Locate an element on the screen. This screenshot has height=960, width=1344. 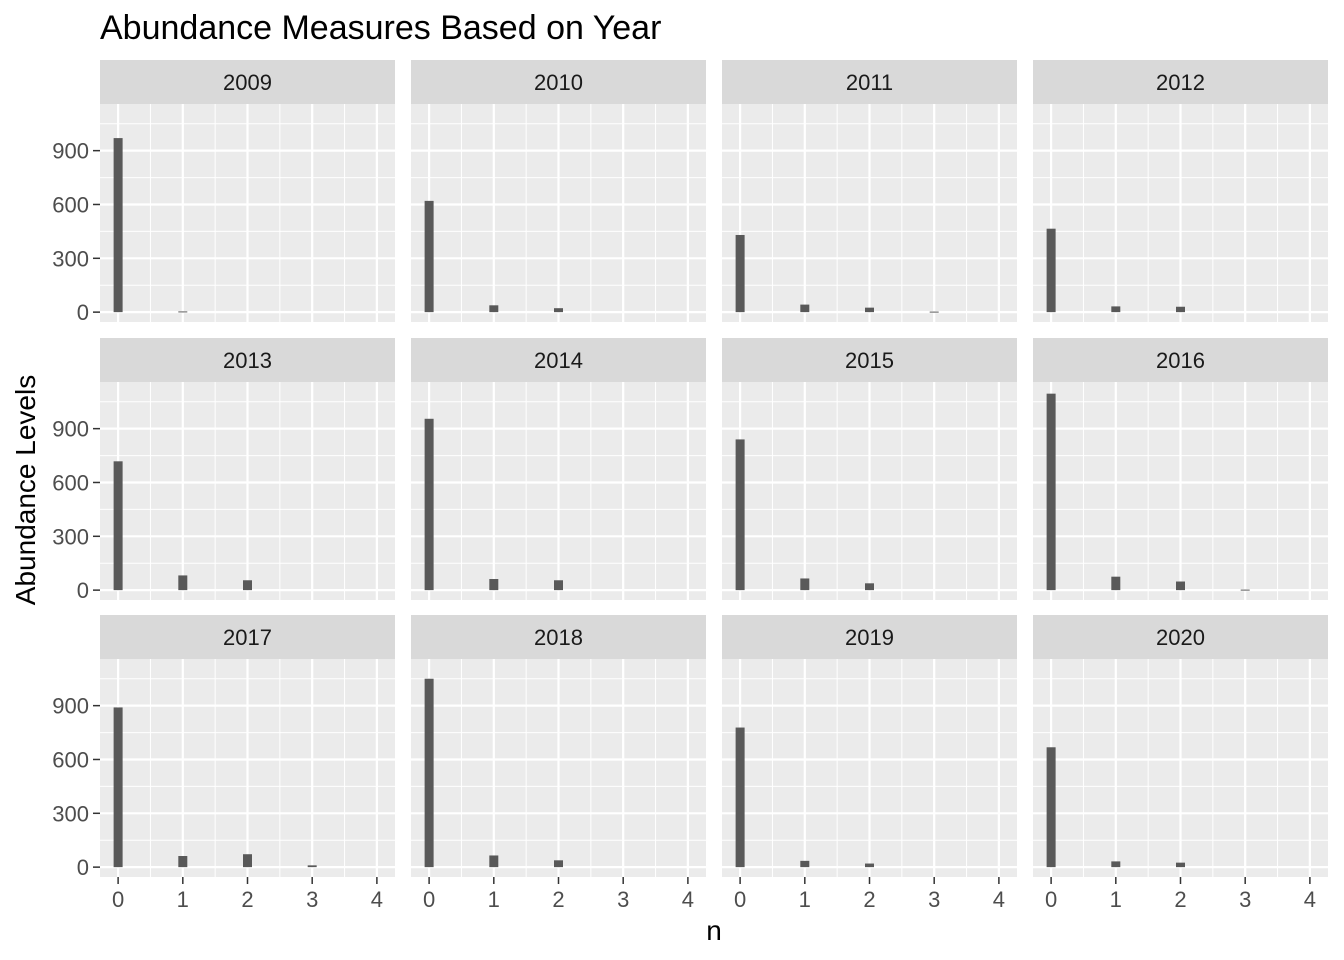
facet-panel-2010: 2010 is located at coordinates (558, 191).